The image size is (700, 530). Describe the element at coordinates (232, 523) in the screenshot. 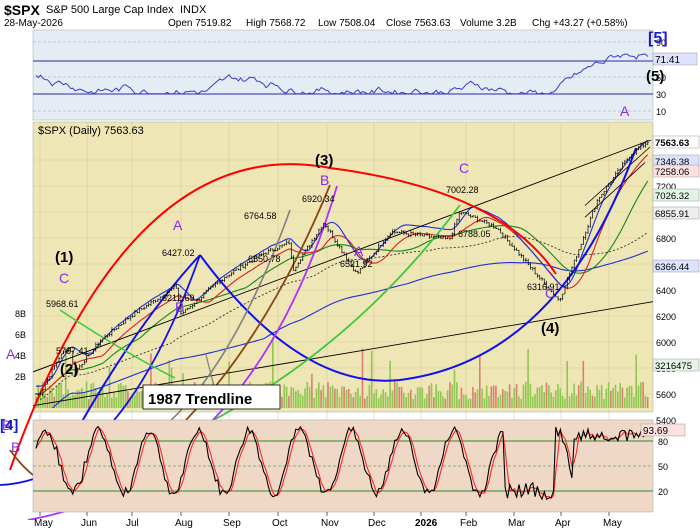

I see `x-axis-label: Sep` at that location.